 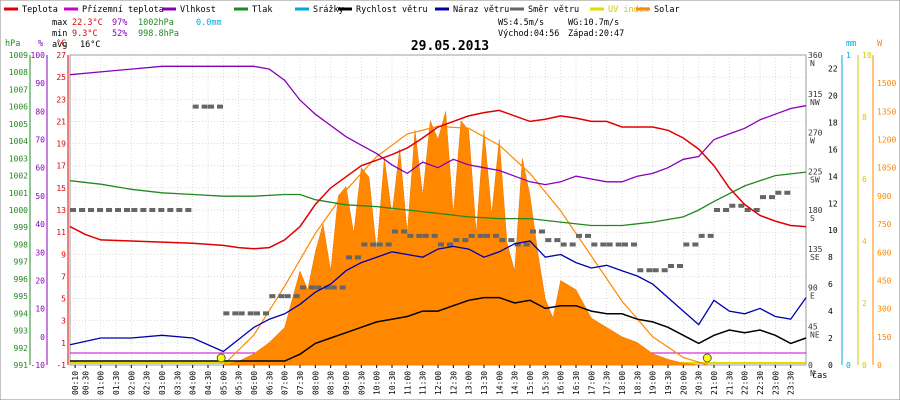 What do you see at coordinates (884, 309) in the screenshot?
I see `solar-axis-tick: 300` at bounding box center [884, 309].